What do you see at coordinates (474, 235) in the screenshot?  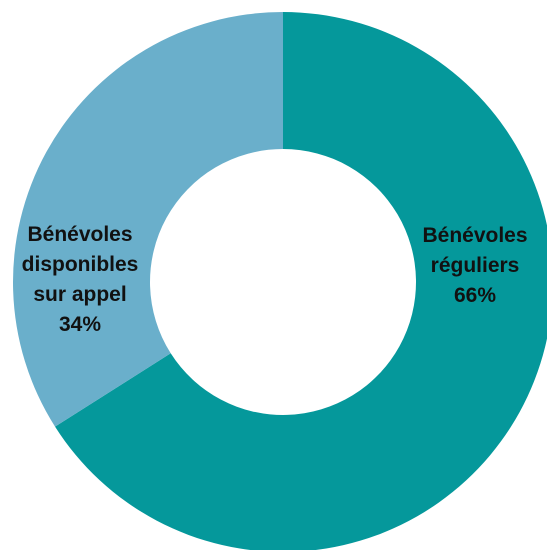 I see `slice-label-0-line-0: Bénévoles` at bounding box center [474, 235].